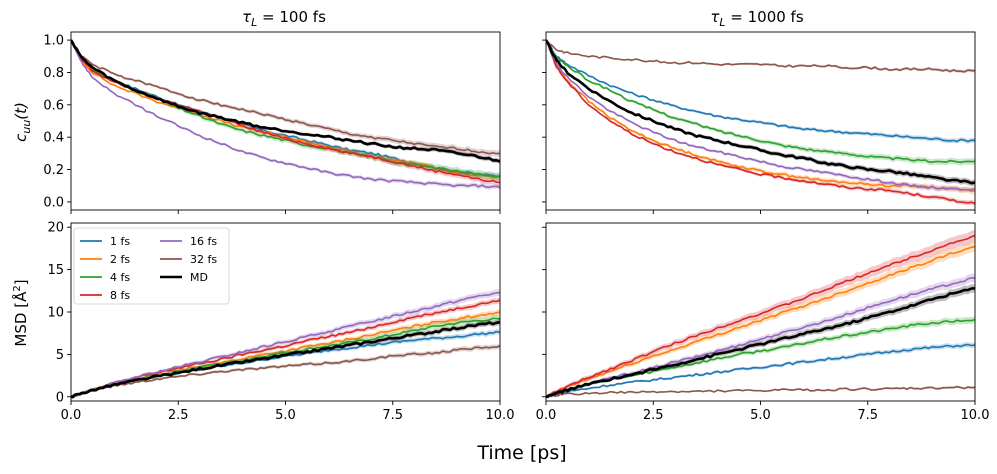  Describe the element at coordinates (53, 170) in the screenshot. I see `y-tick-label: 0.2` at that location.